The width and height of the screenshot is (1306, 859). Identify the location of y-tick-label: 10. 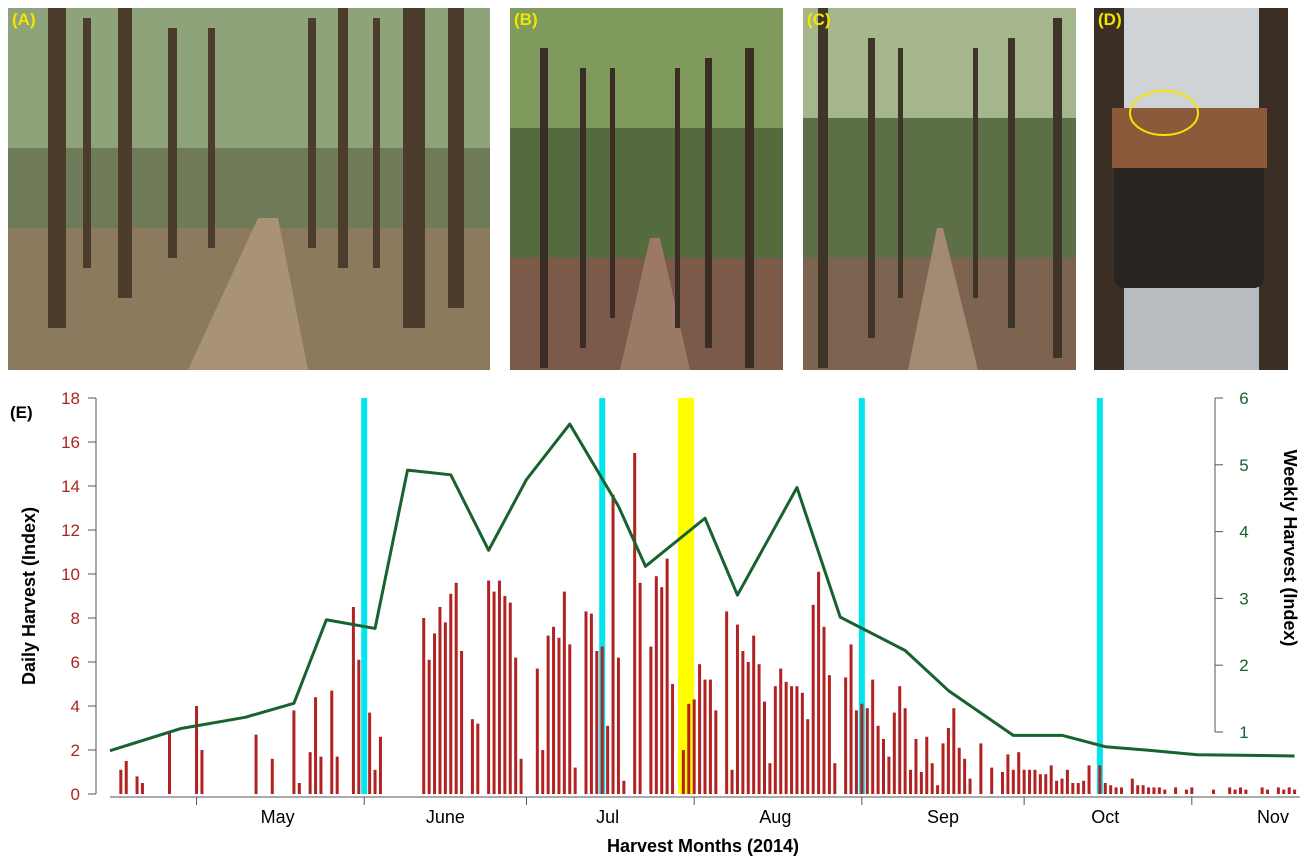
(70, 574).